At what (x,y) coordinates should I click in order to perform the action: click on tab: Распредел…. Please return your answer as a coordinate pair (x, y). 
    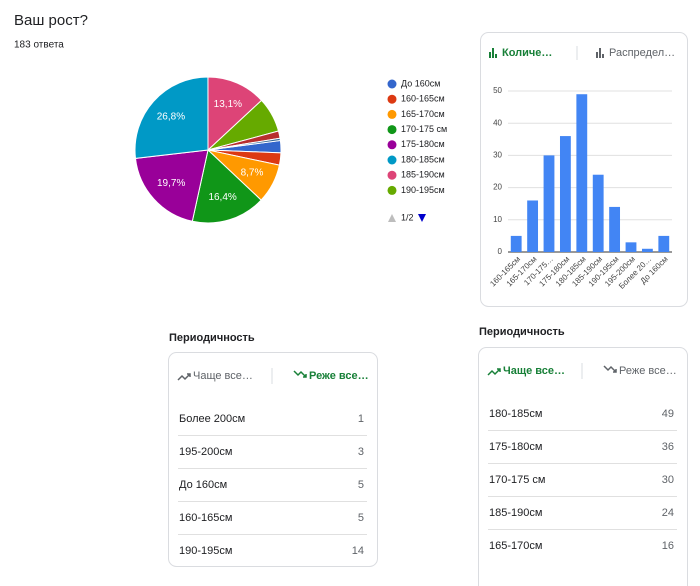
    Looking at the image, I should click on (642, 53).